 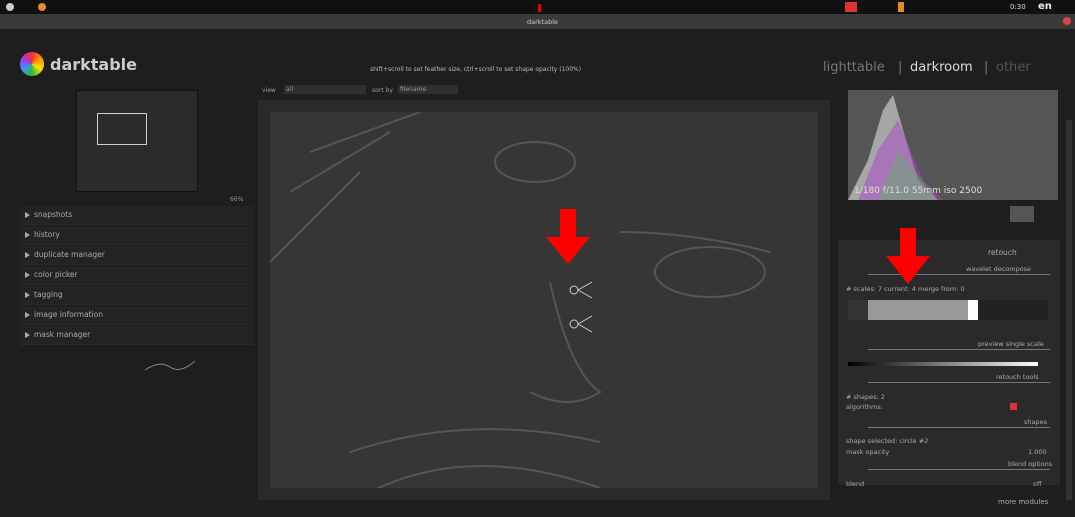 What do you see at coordinates (1011, 344) in the screenshot?
I see `toggle-label: preview single scale` at bounding box center [1011, 344].